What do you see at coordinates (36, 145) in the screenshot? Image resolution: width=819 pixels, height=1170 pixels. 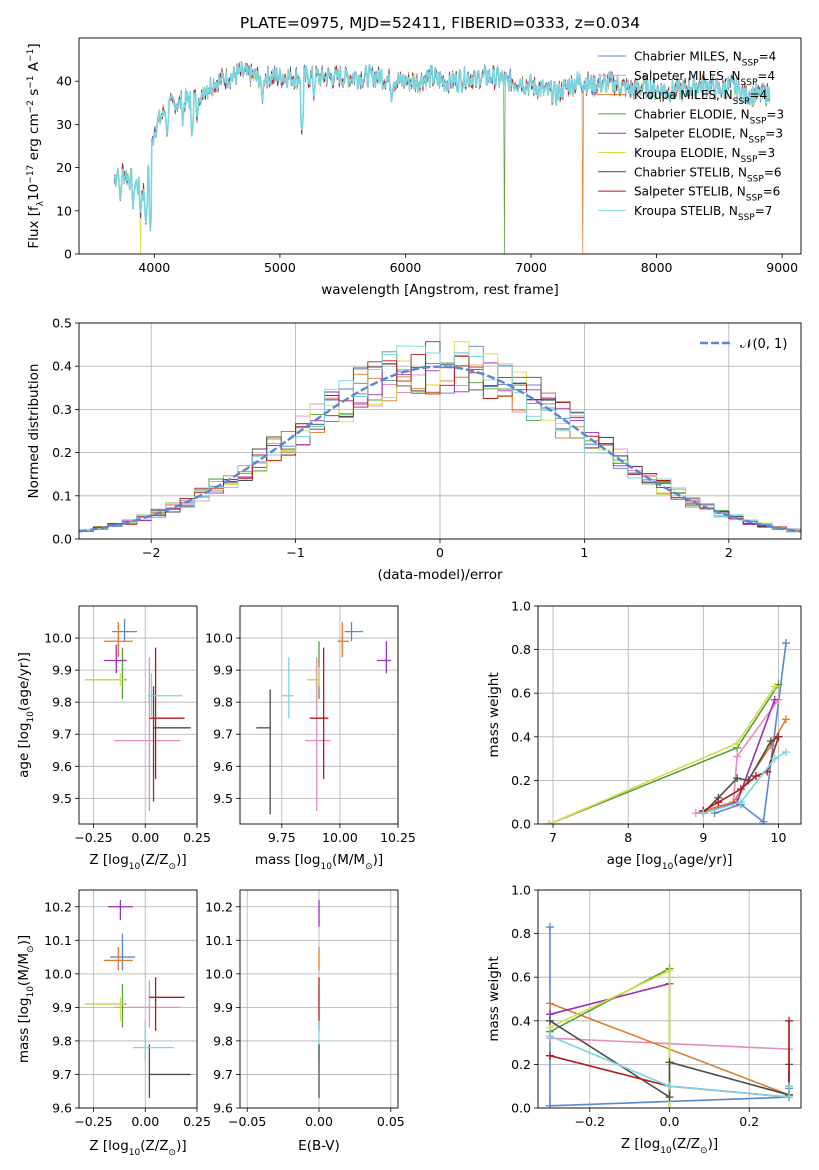 I see `y-axis-label: Flux [fλ10−17 erg cm−2 s−1 A−1]` at bounding box center [36, 145].